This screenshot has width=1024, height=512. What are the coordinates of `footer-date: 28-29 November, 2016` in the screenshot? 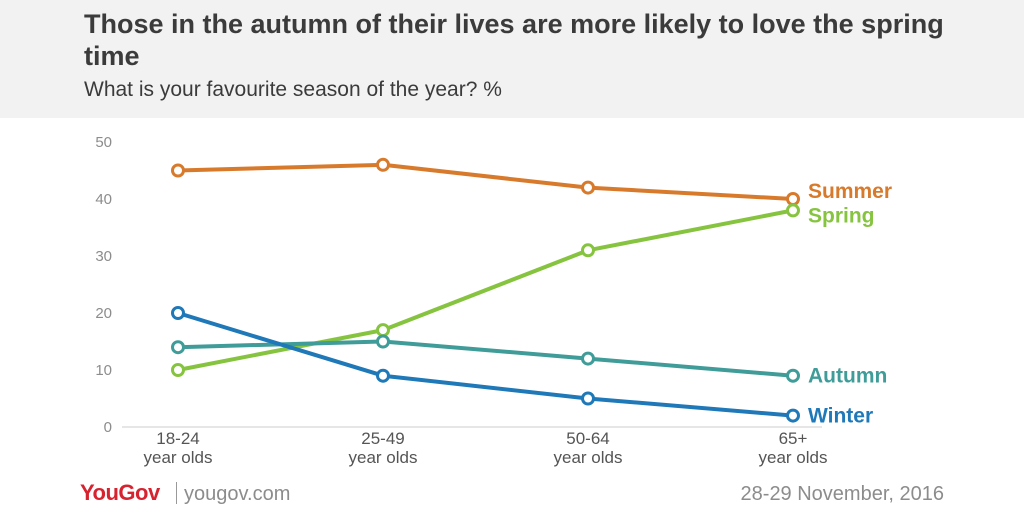 It's located at (842, 494).